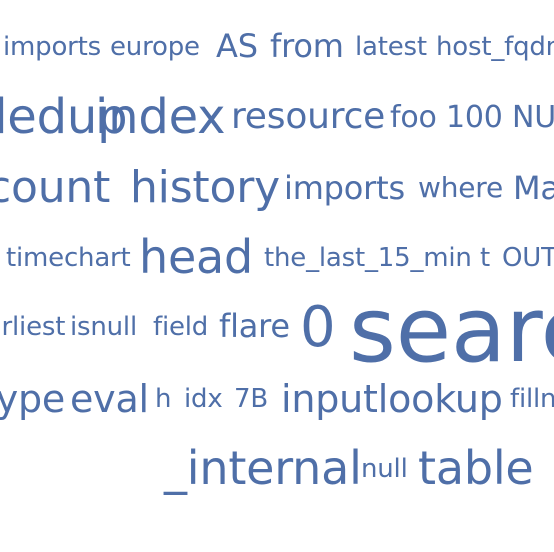 Image resolution: width=554 pixels, height=552 pixels. What do you see at coordinates (237, 46) in the screenshot?
I see `word-as: AS` at bounding box center [237, 46].